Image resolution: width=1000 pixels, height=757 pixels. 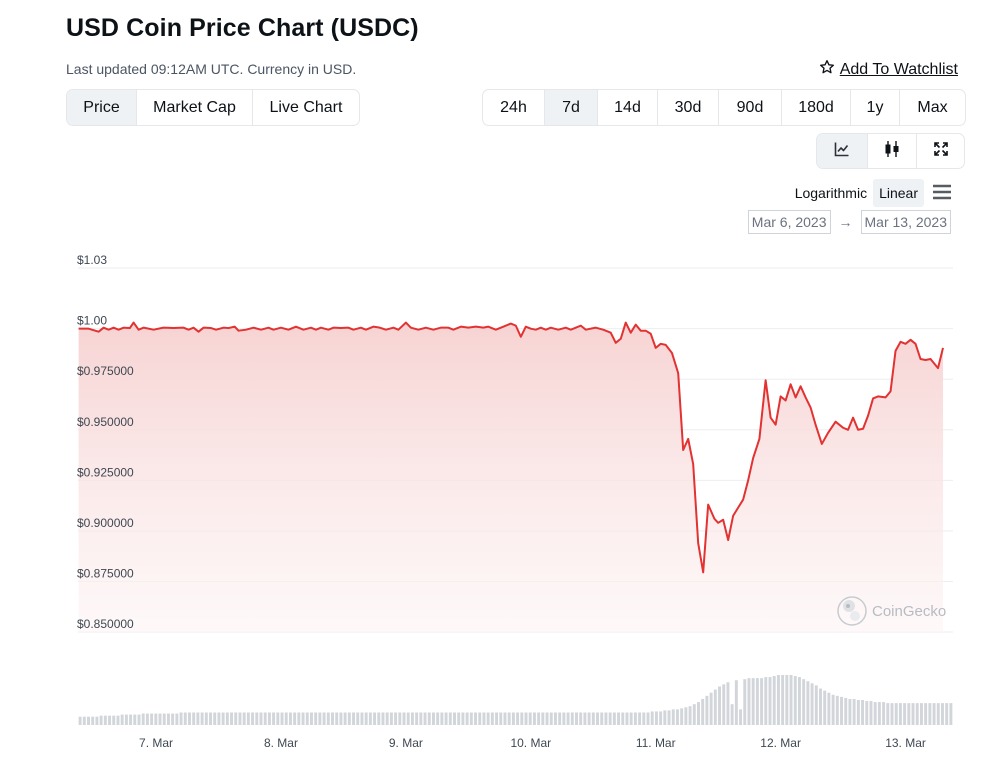 I want to click on x-tick-label: 10. Mar, so click(x=530, y=743).